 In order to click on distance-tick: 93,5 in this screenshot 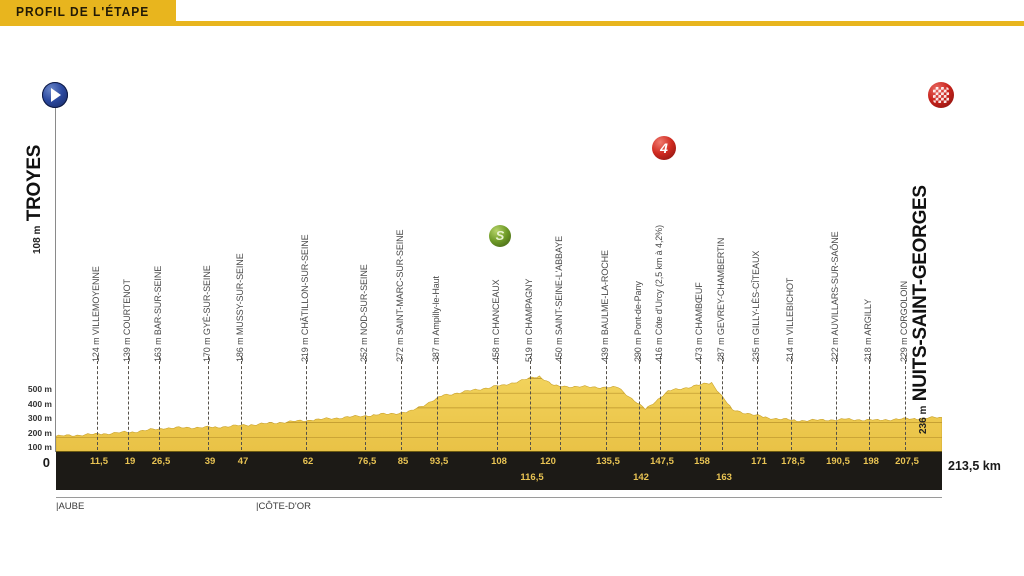, I will do `click(439, 461)`.